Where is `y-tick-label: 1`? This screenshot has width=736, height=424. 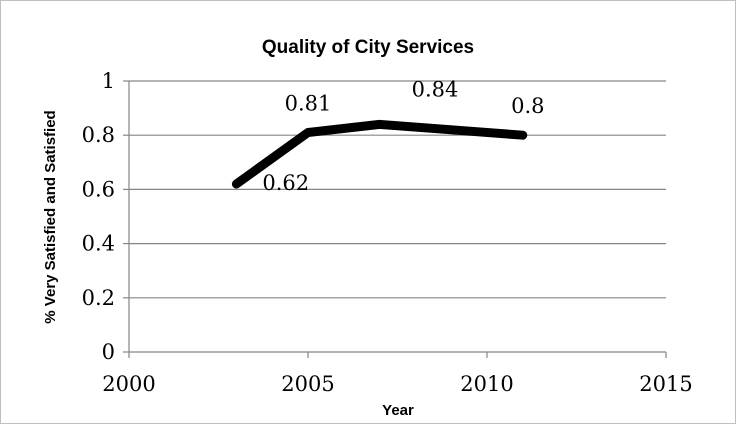 y-tick-label: 1 is located at coordinates (108, 81).